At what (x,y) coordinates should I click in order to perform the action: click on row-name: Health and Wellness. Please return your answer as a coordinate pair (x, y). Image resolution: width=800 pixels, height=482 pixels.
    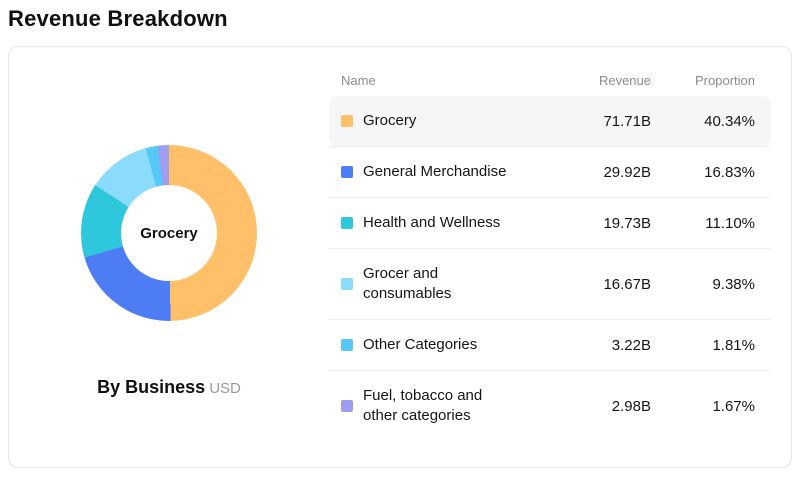
    Looking at the image, I should click on (432, 222).